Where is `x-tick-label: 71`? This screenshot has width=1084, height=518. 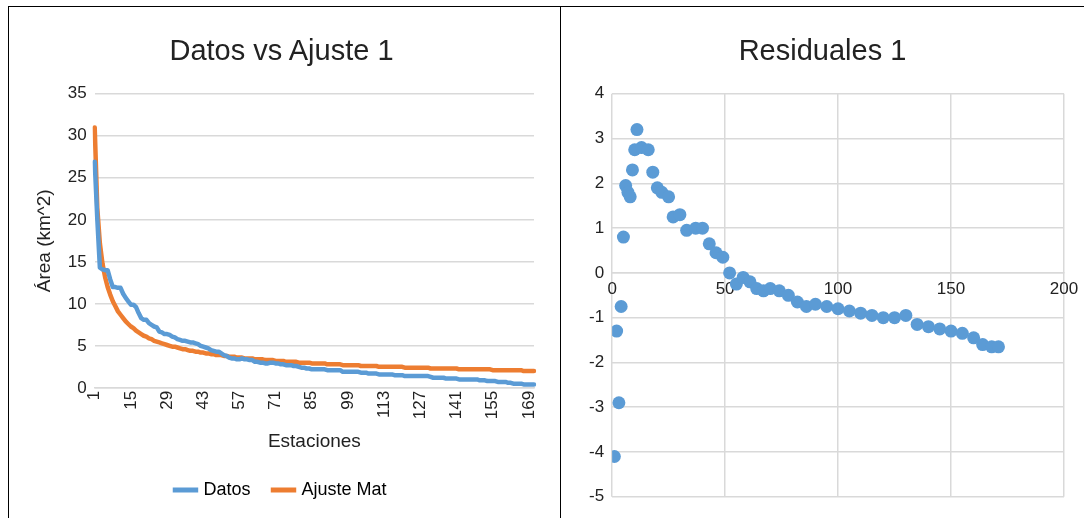
x-tick-label: 71 is located at coordinates (275, 400).